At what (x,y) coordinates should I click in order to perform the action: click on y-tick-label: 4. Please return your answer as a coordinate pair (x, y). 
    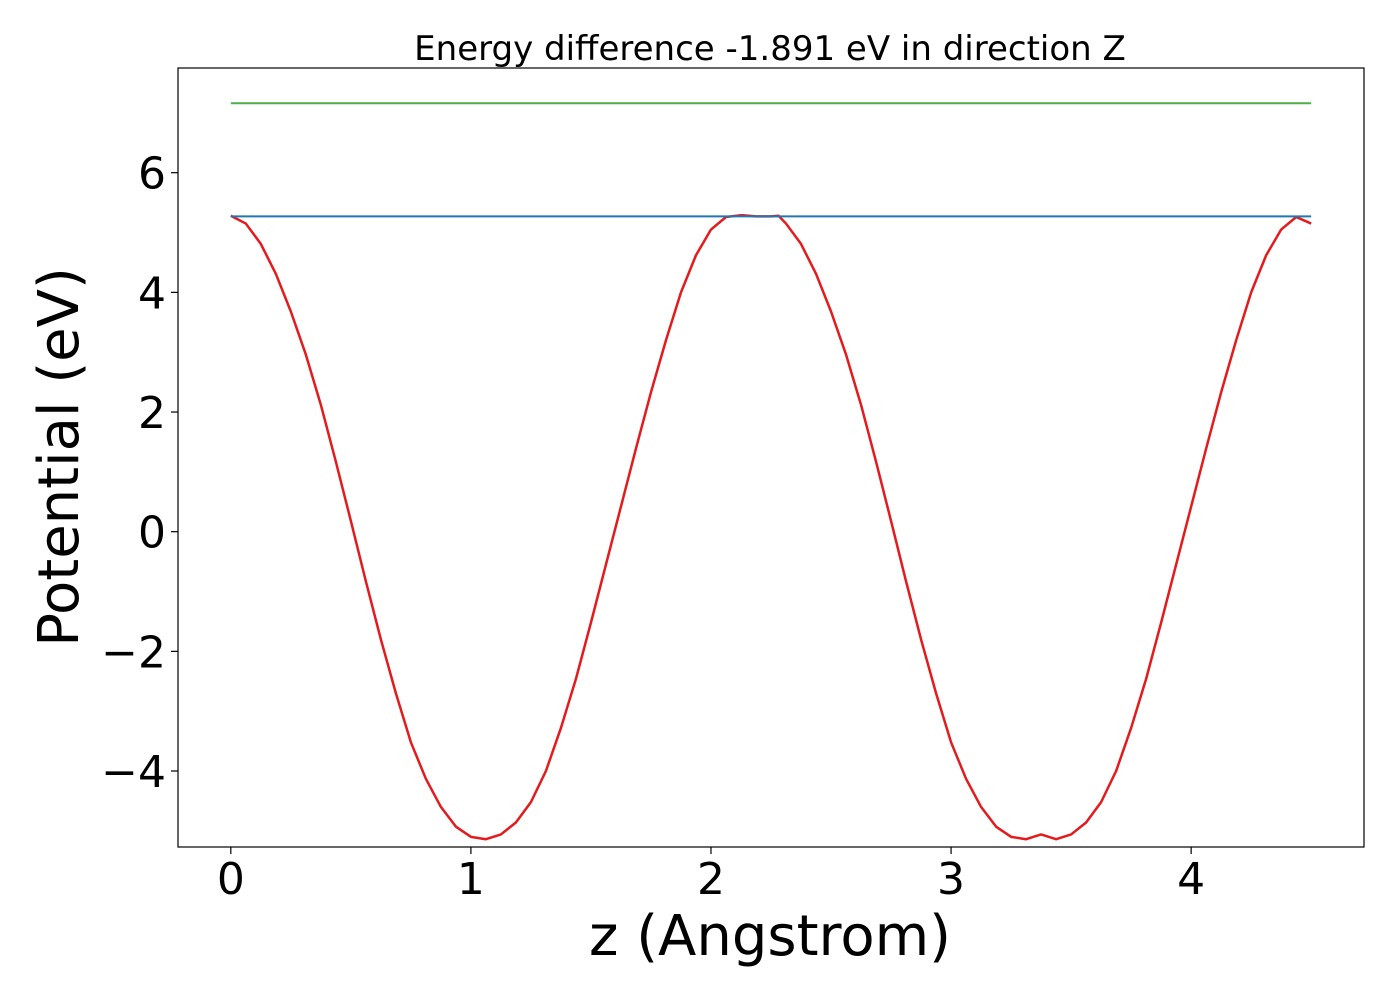
    Looking at the image, I should click on (152, 293).